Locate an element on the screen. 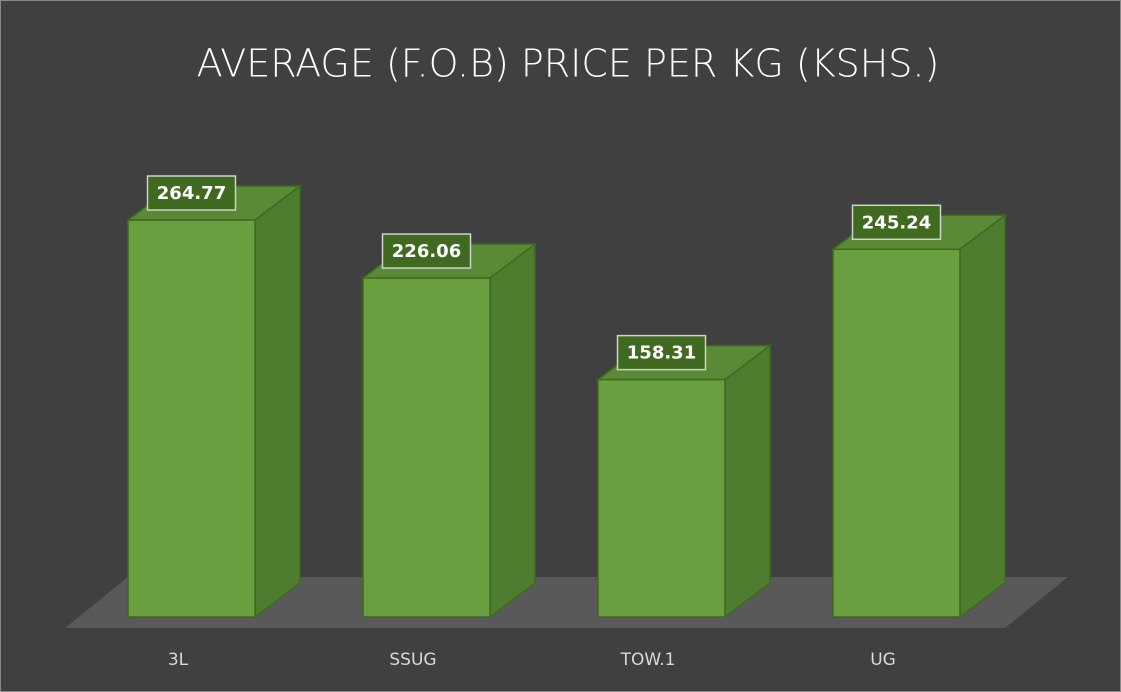 This screenshot has height=692, width=1121. x-tick-label: UG is located at coordinates (883, 660).